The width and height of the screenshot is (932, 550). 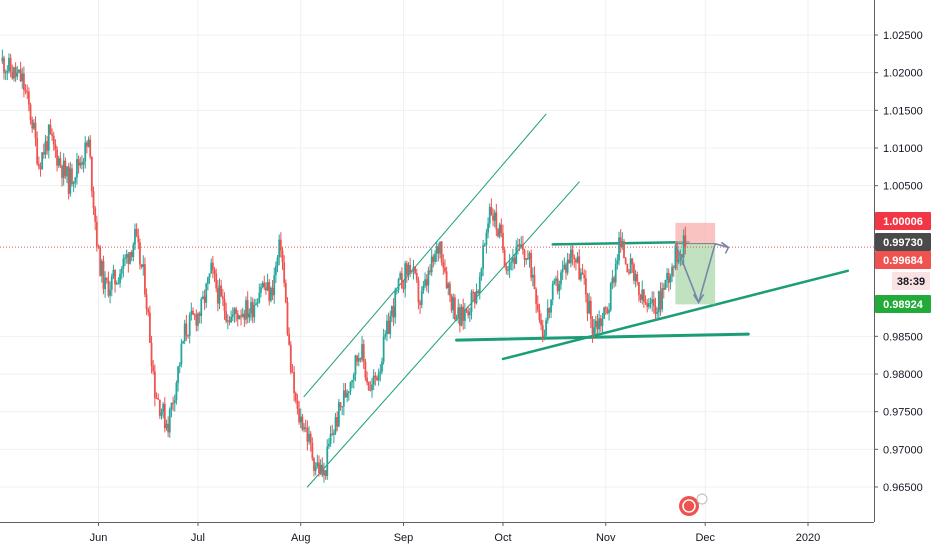 What do you see at coordinates (903, 413) in the screenshot?
I see `y-tick-label: 0.97500` at bounding box center [903, 413].